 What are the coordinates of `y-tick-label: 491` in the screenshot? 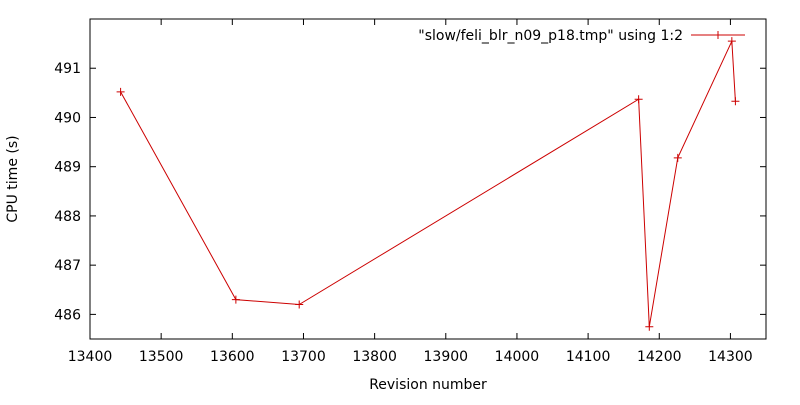 It's located at (67, 69).